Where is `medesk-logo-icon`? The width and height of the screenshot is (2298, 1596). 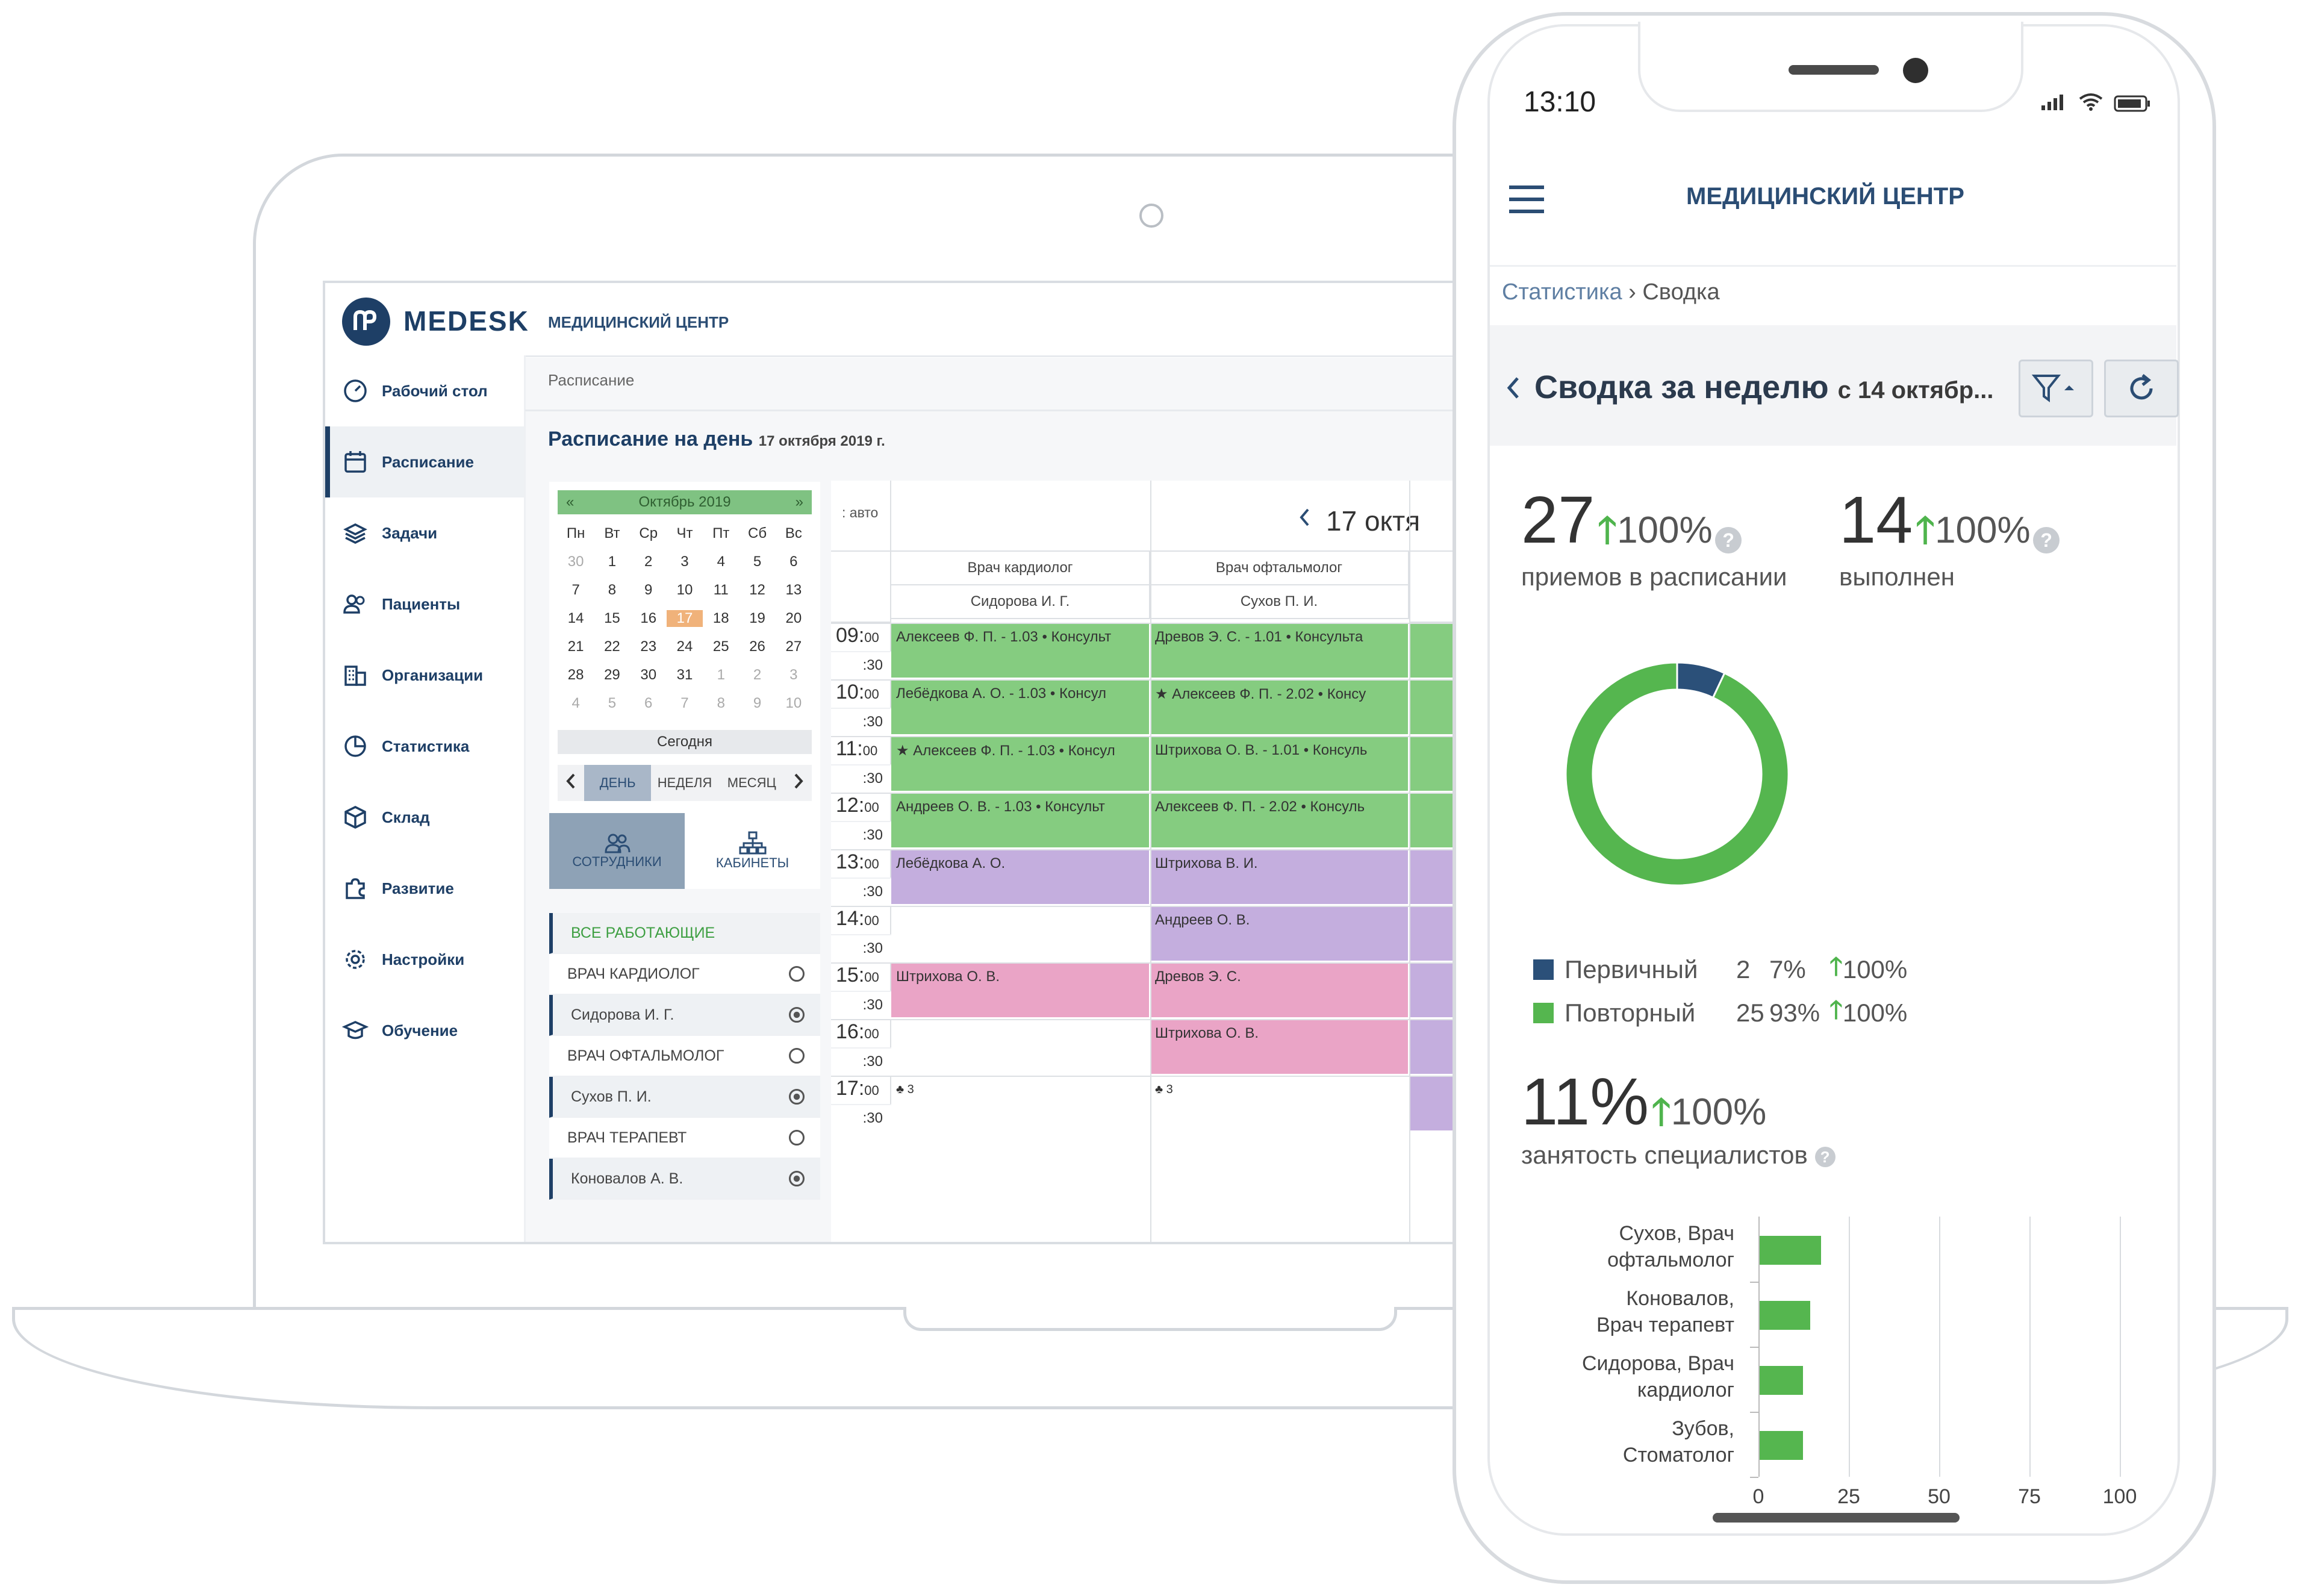 medesk-logo-icon is located at coordinates (366, 322).